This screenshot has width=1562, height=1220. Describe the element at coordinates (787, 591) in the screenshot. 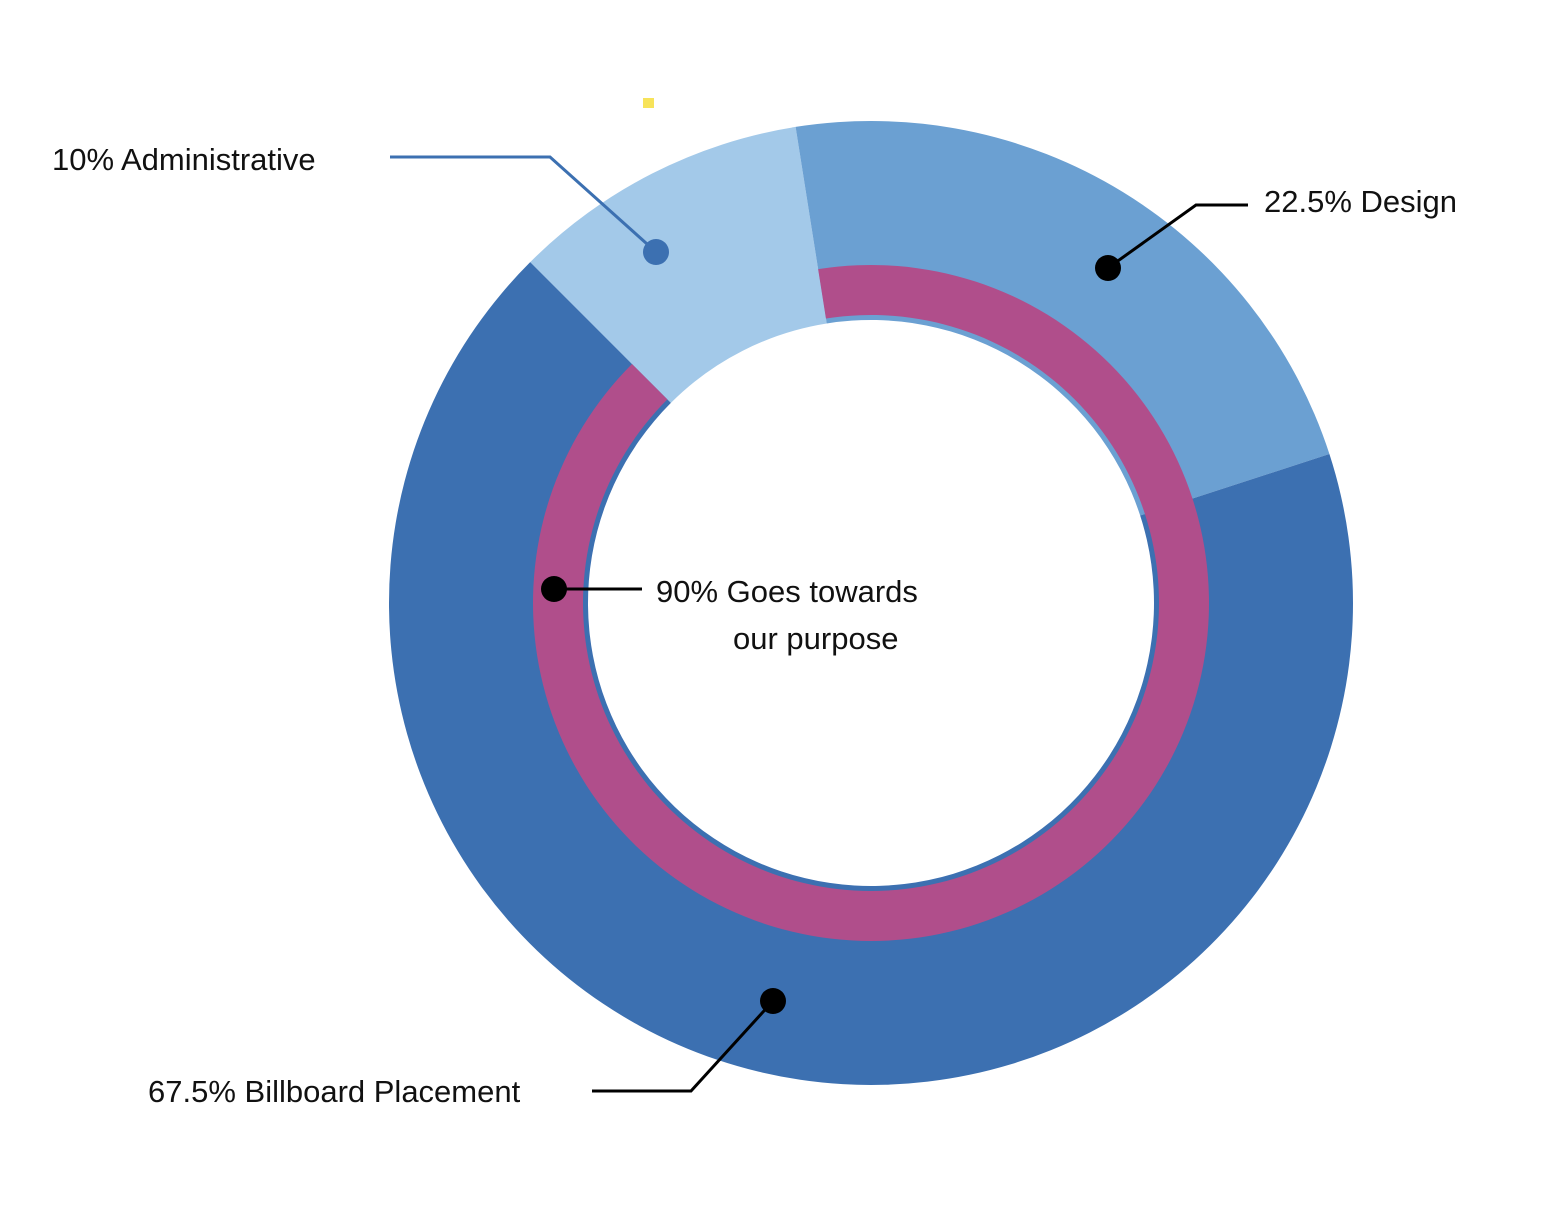

I see `label-purpose-line-1: 90% Goes towards` at that location.